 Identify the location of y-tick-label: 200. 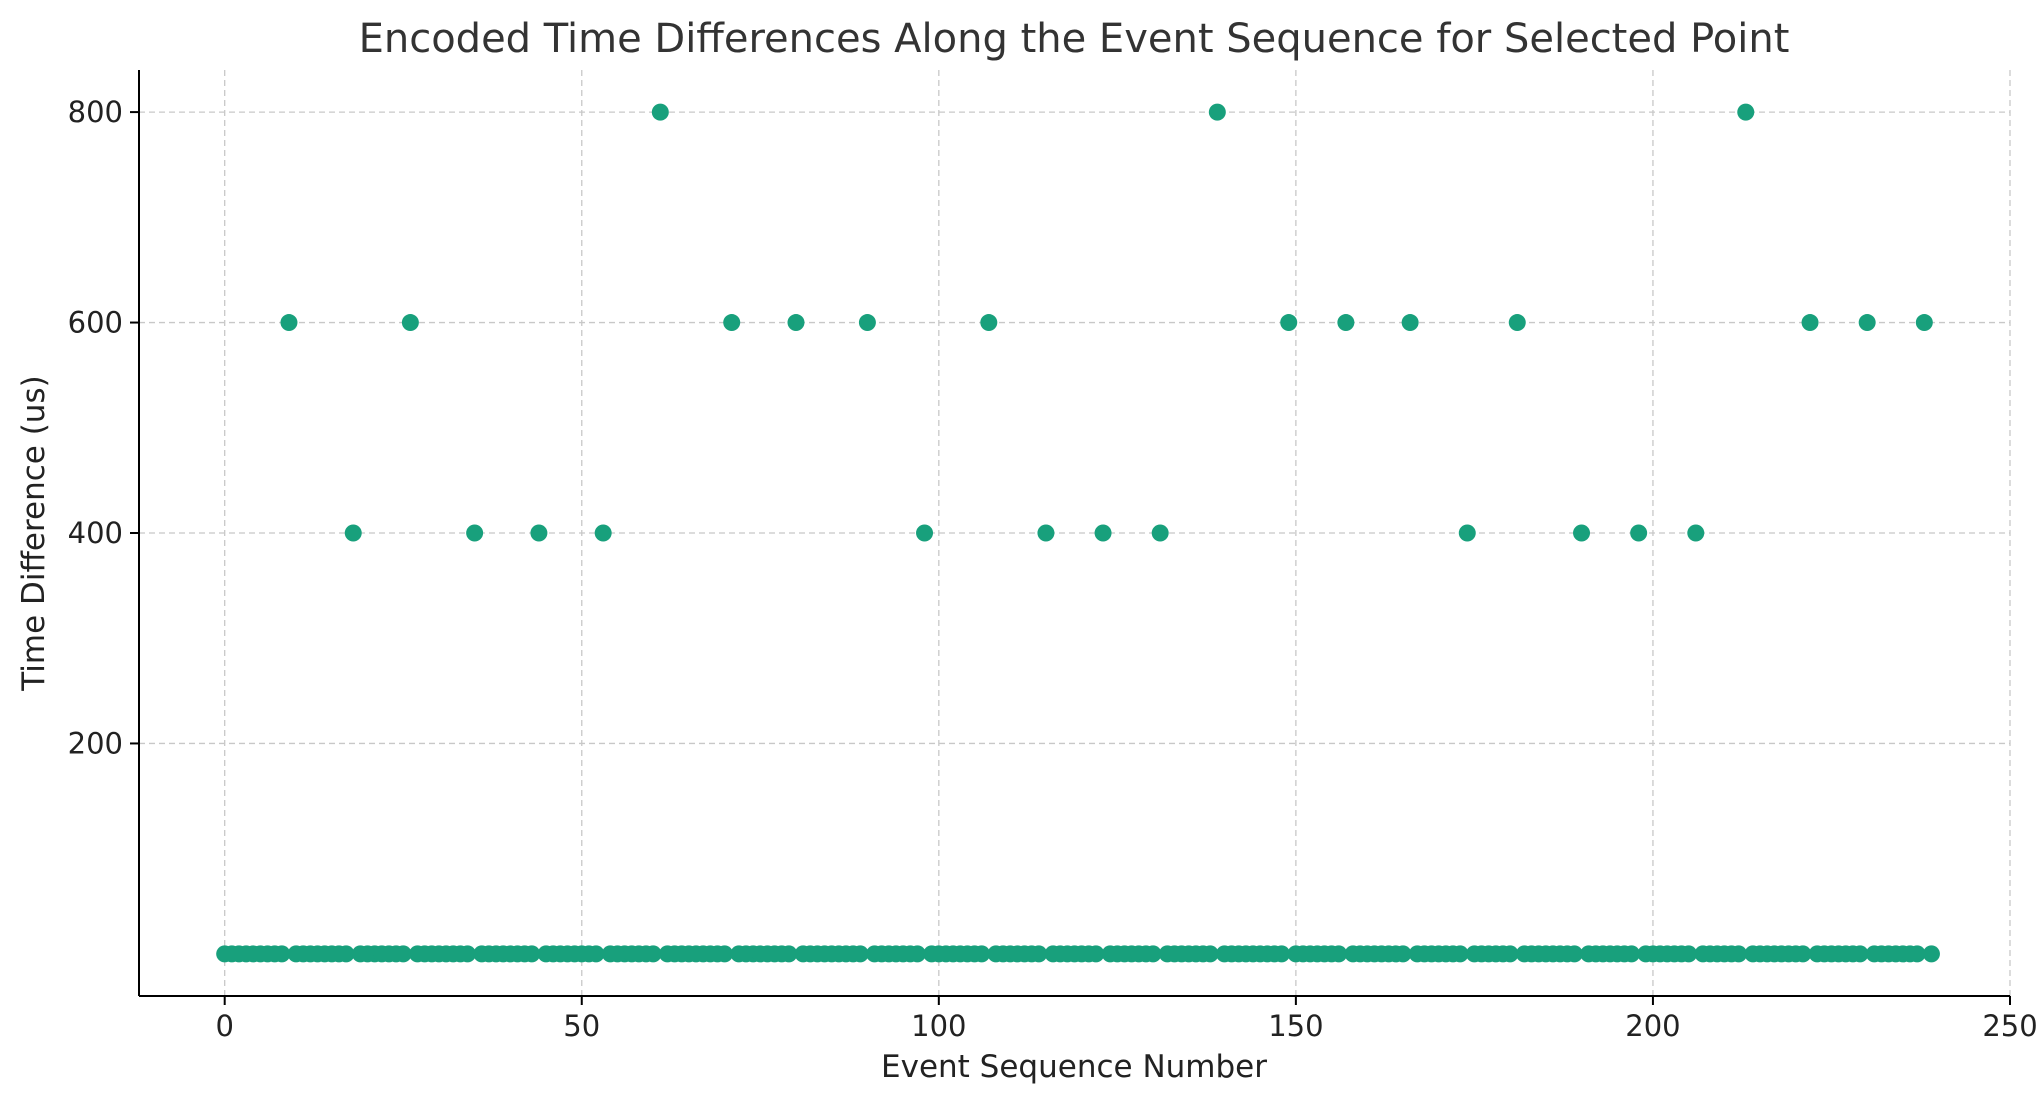
(95, 743).